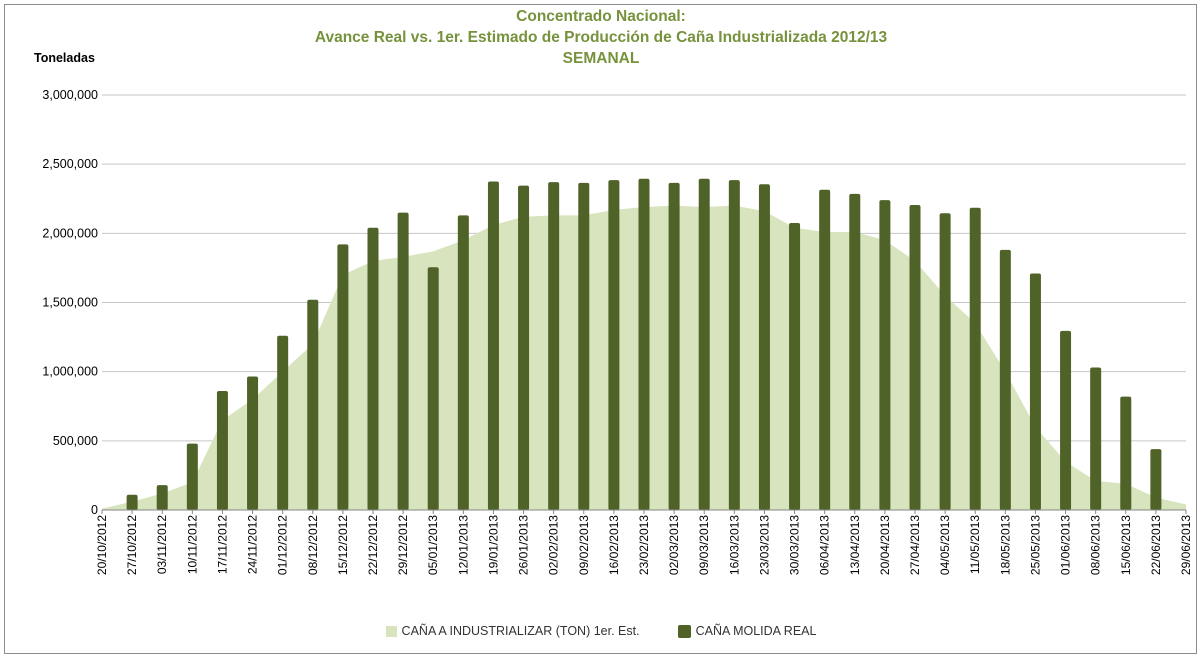  Describe the element at coordinates (520, 631) in the screenshot. I see `legend-label-estimate: CAÑA A INDUSTRIALIZAR (TON) 1er. Est.` at that location.